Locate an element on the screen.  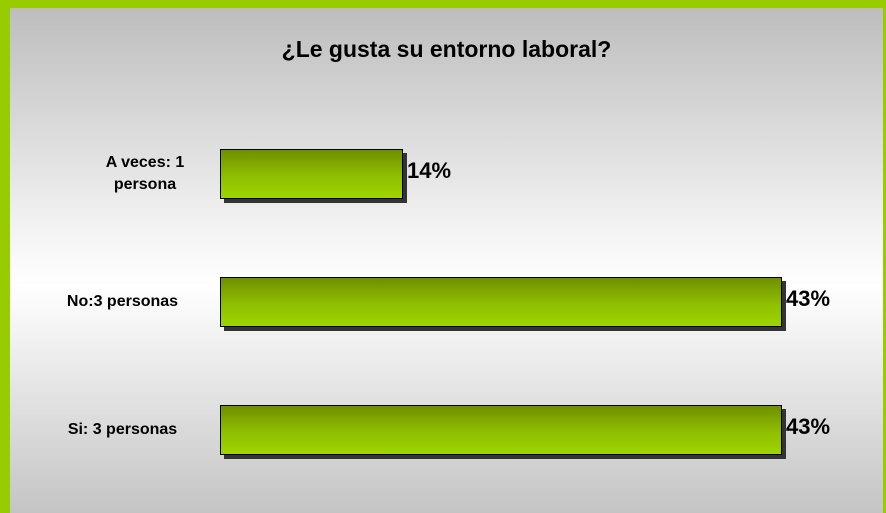
chart-title: ¿Le gusta su entorno laboral? is located at coordinates (446, 49).